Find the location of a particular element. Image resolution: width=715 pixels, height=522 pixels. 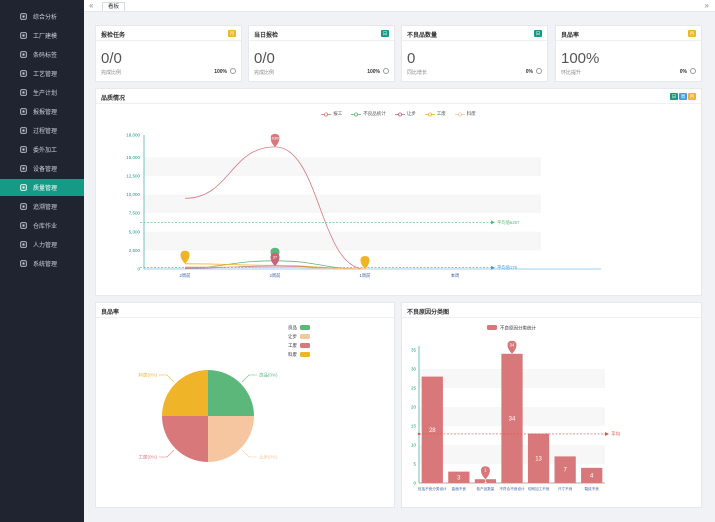

bar-value-label: 1 is located at coordinates (486, 482).